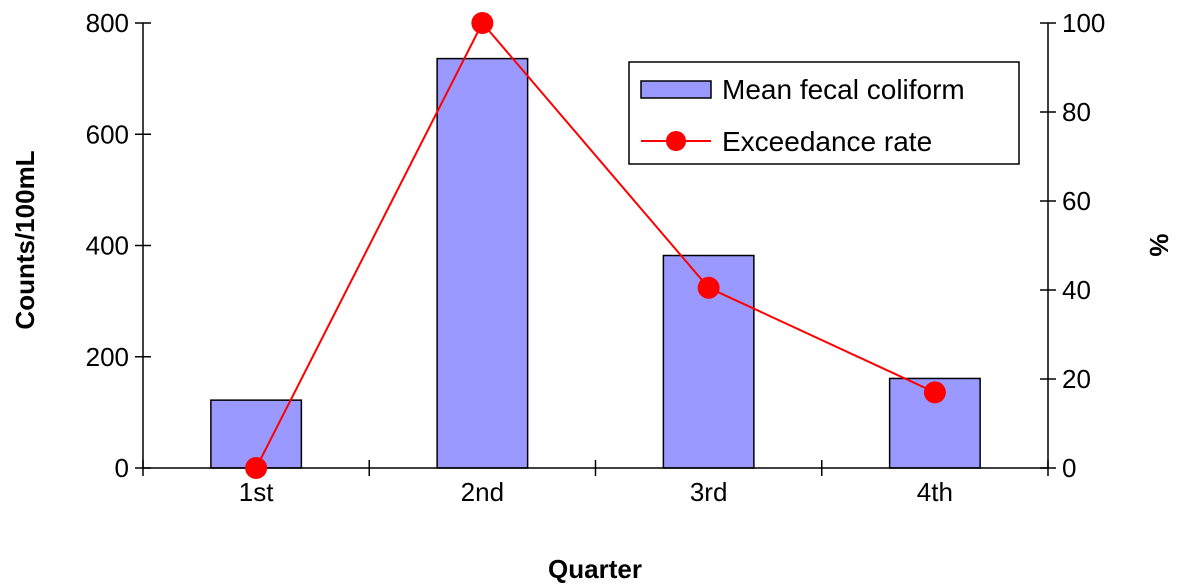  Describe the element at coordinates (934, 423) in the screenshot. I see `bar-4th` at that location.